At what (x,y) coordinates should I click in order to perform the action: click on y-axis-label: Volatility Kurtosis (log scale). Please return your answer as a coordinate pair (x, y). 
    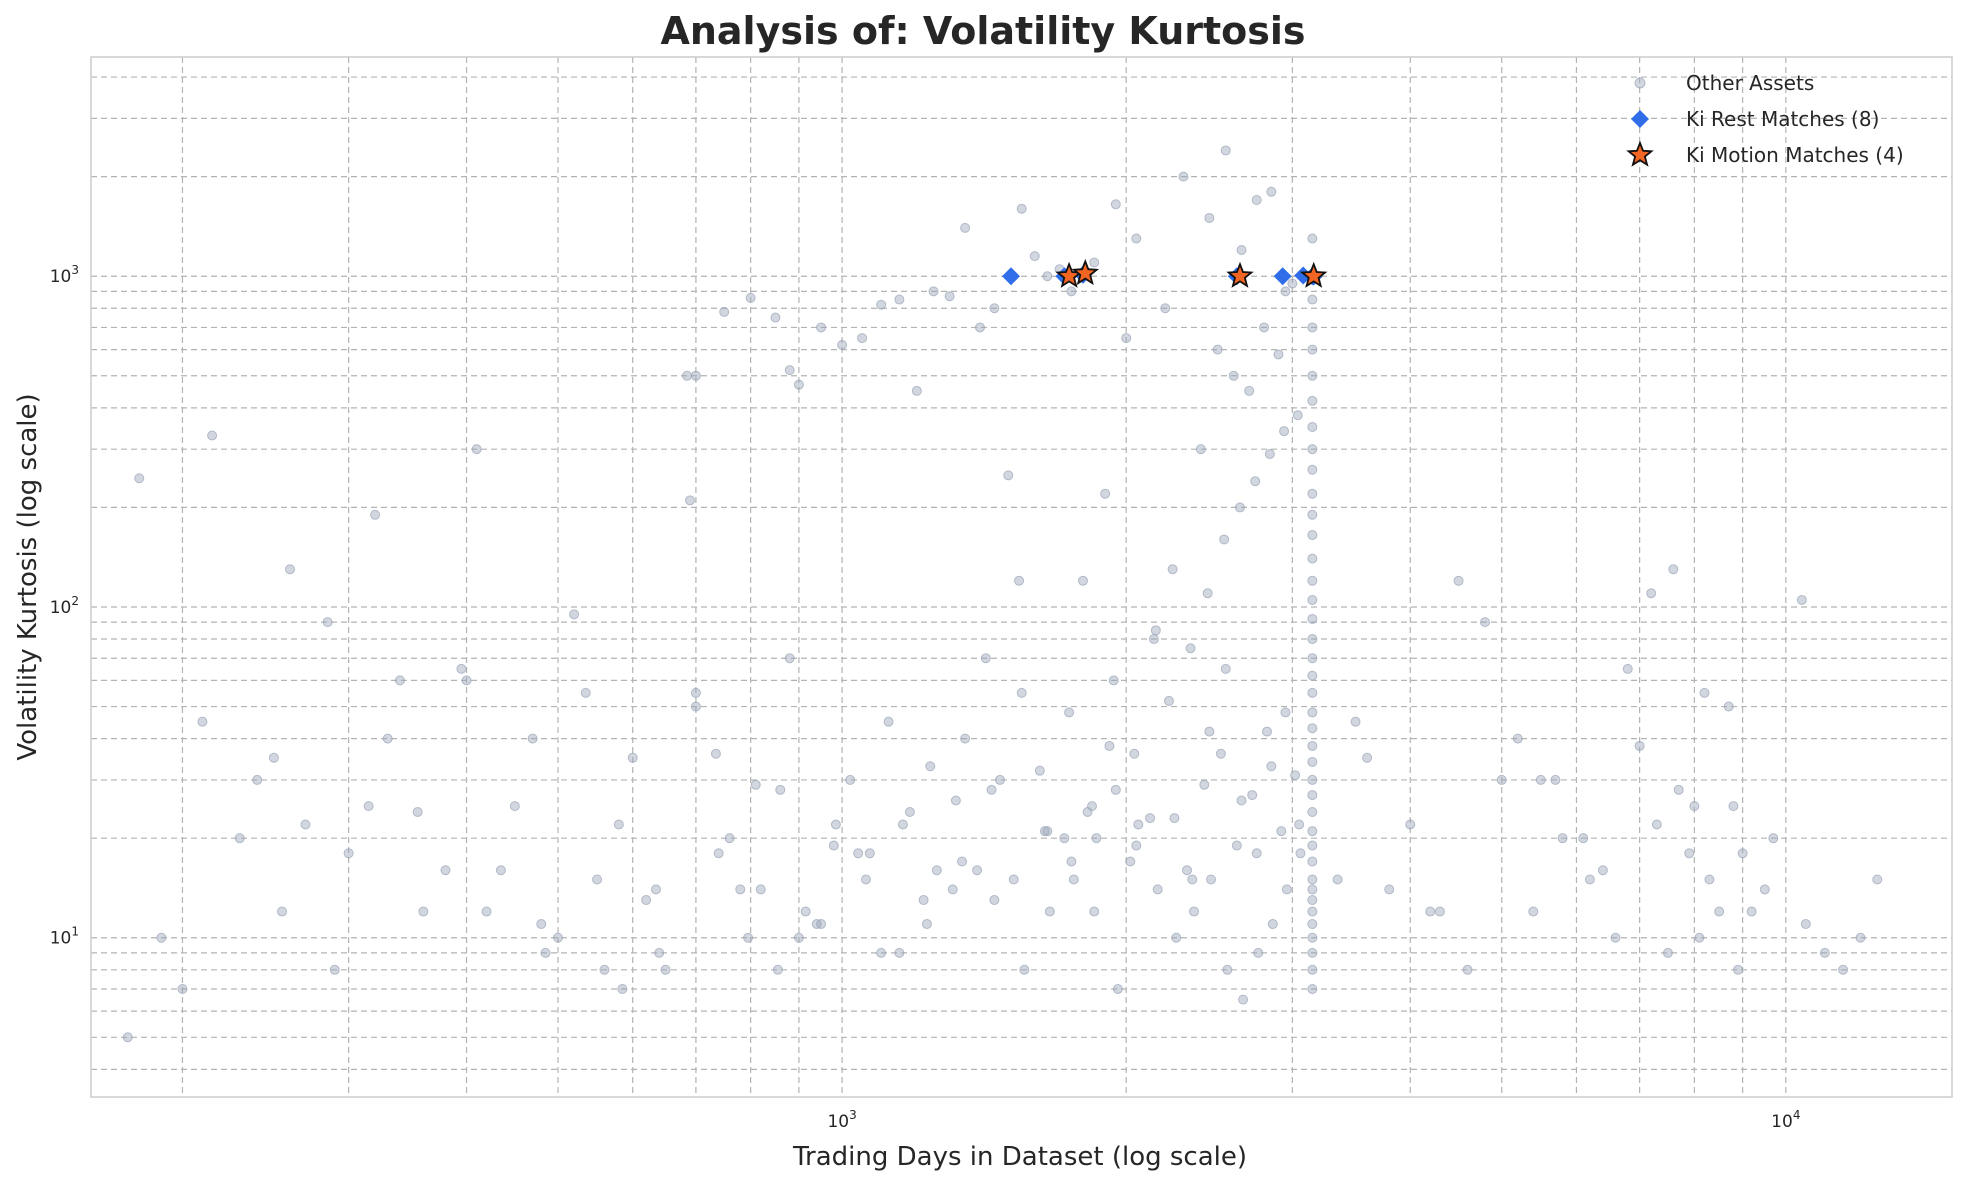
    Looking at the image, I should click on (28, 576).